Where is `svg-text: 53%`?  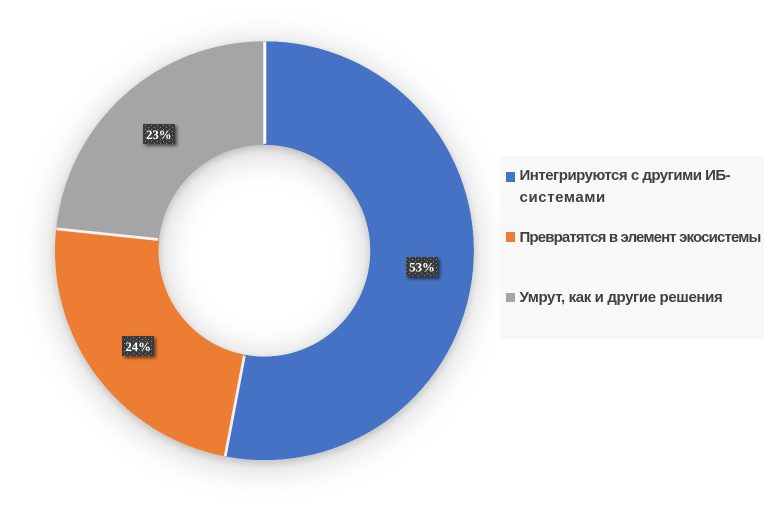 svg-text: 53% is located at coordinates (422, 268).